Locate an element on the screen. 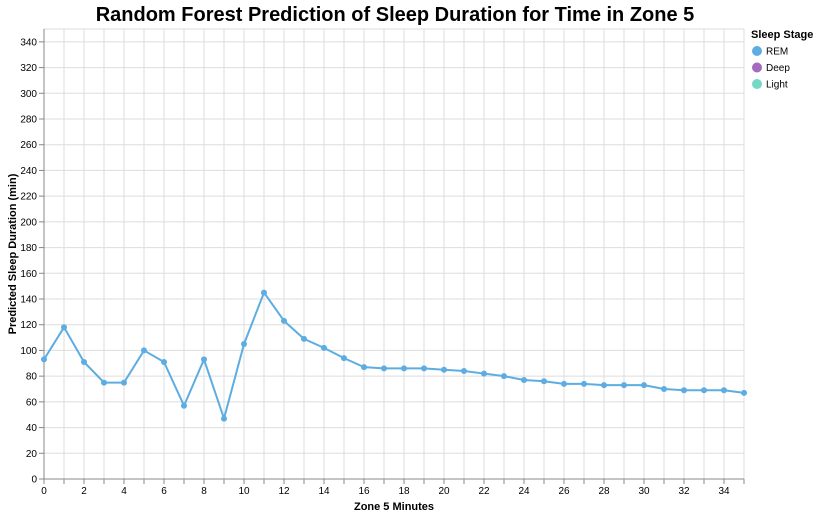 The width and height of the screenshot is (832, 516). legend-label-deep: Deep is located at coordinates (778, 68).